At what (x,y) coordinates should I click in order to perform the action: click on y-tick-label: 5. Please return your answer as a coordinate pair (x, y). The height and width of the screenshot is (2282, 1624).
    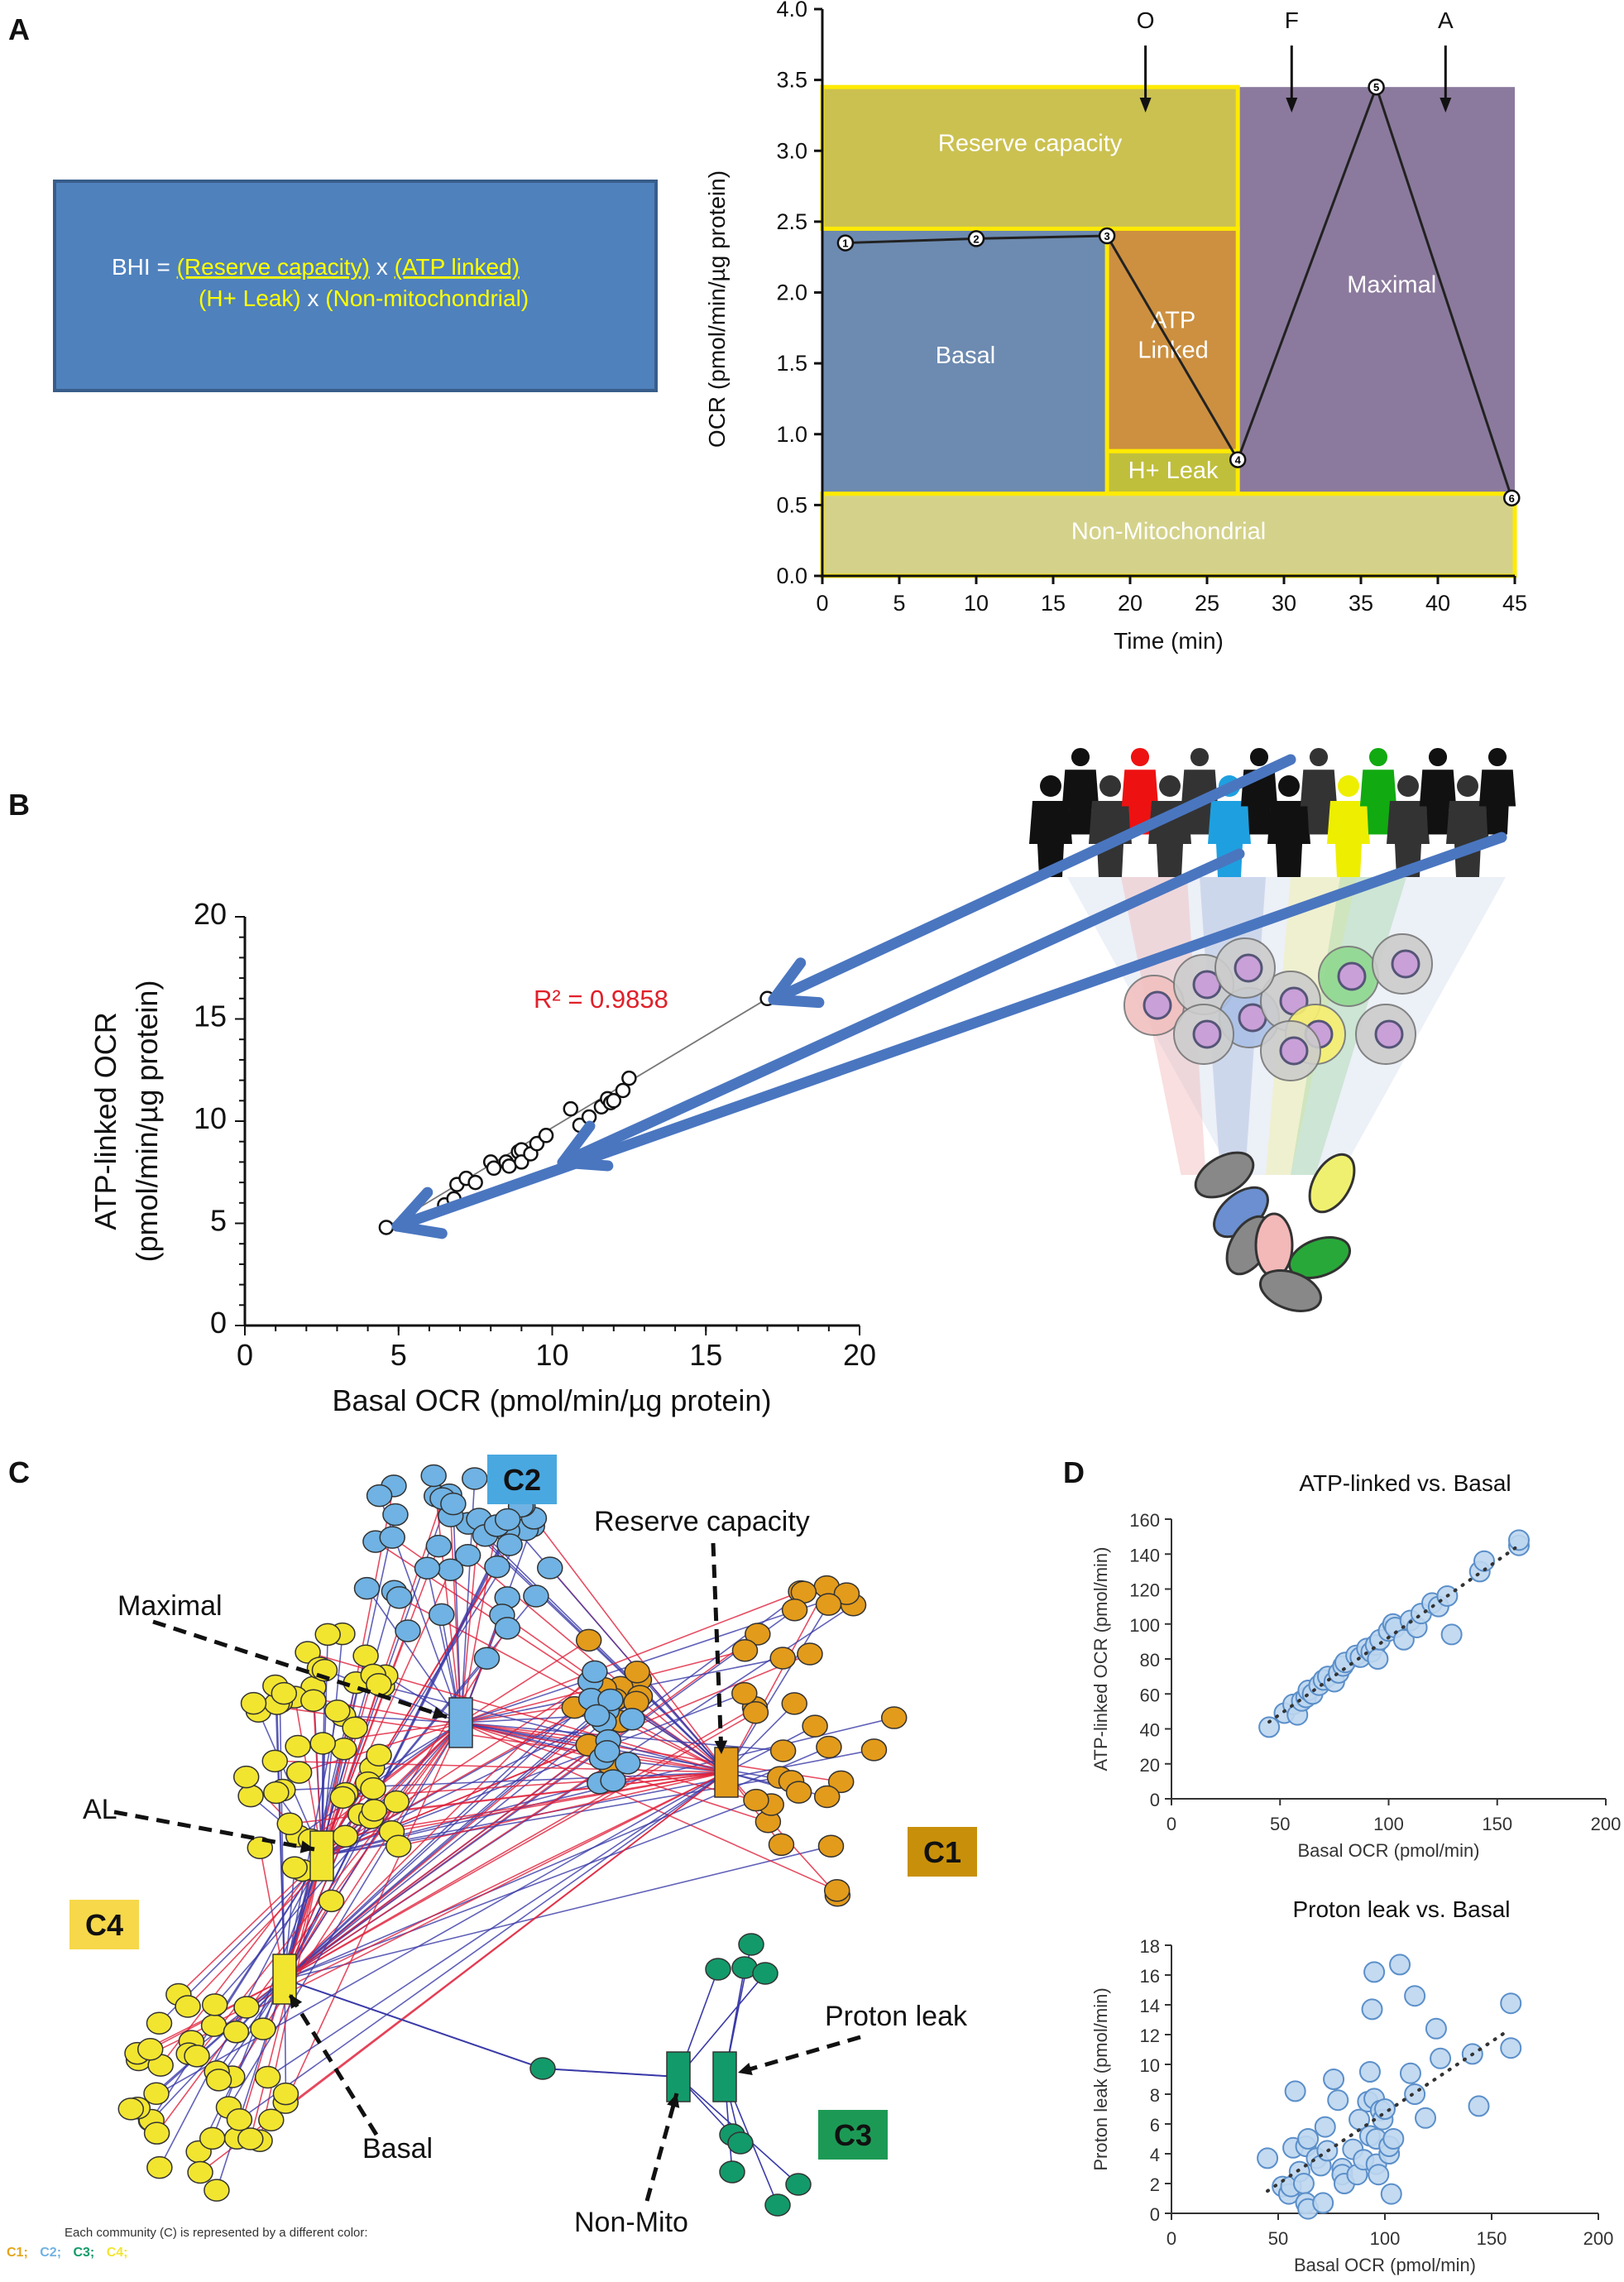
    Looking at the image, I should click on (218, 1221).